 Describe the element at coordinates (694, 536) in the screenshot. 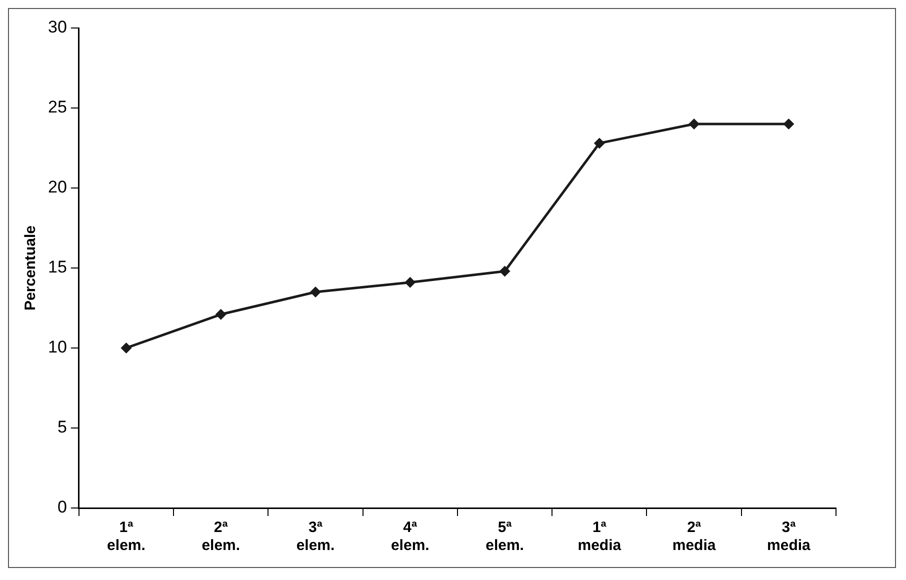

I see `x-tick-label: 2ª media` at that location.